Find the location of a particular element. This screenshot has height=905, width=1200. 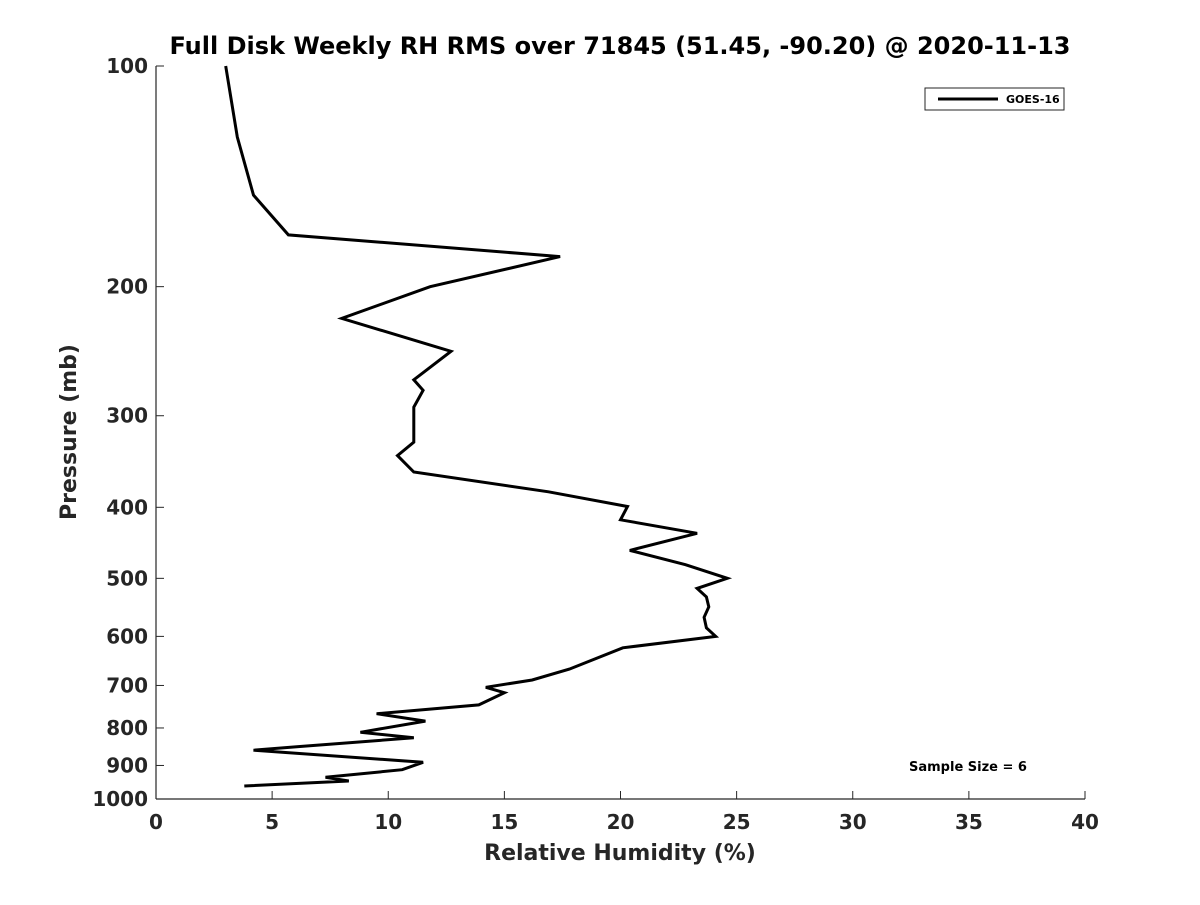

y-tick-label: 700 is located at coordinates (127, 685).